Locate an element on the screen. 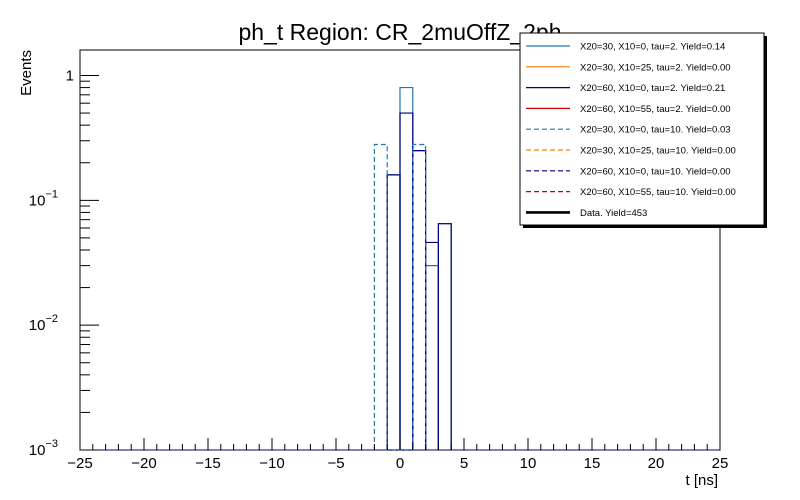 This screenshot has height=500, width=800. histogram-bins is located at coordinates (412, 268).